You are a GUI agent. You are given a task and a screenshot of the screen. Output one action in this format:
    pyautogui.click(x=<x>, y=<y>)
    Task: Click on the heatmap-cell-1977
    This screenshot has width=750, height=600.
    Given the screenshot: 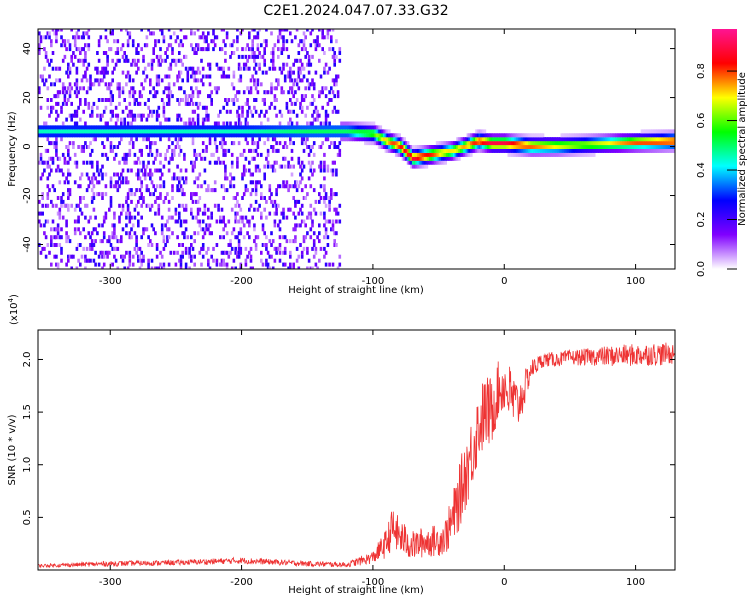 What is the action you would take?
    pyautogui.click(x=246, y=123)
    